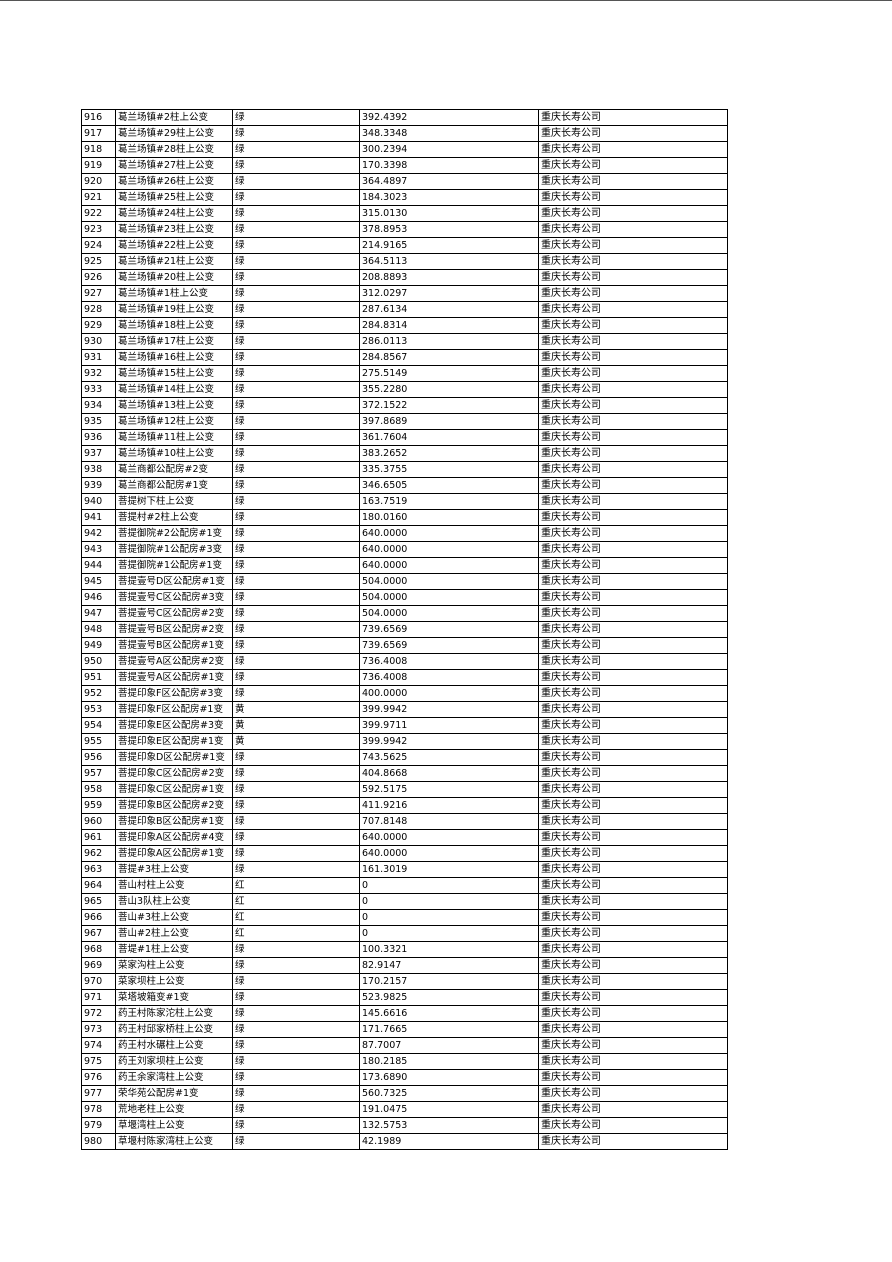 This screenshot has width=892, height=1262. What do you see at coordinates (404, 533) in the screenshot?
I see `table-row: 942 菩提御院#2公配房#1变绿 640.0000 重庆长寿公司` at bounding box center [404, 533].